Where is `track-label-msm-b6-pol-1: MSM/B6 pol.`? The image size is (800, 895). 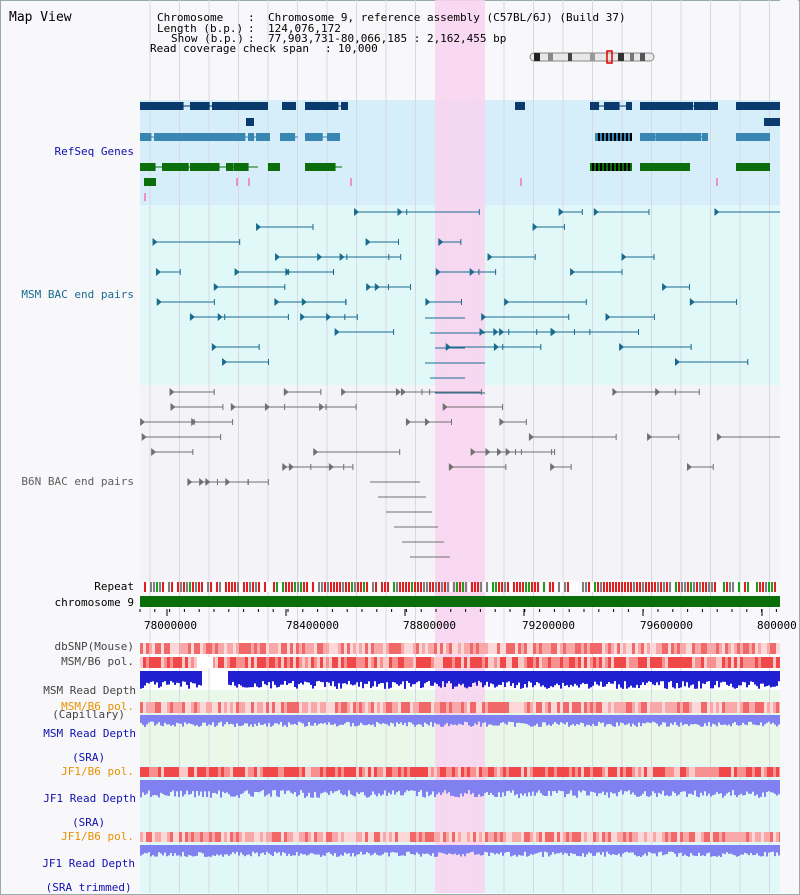
track-label-msm-b6-pol-1: MSM/B6 pol. is located at coordinates (97, 661).